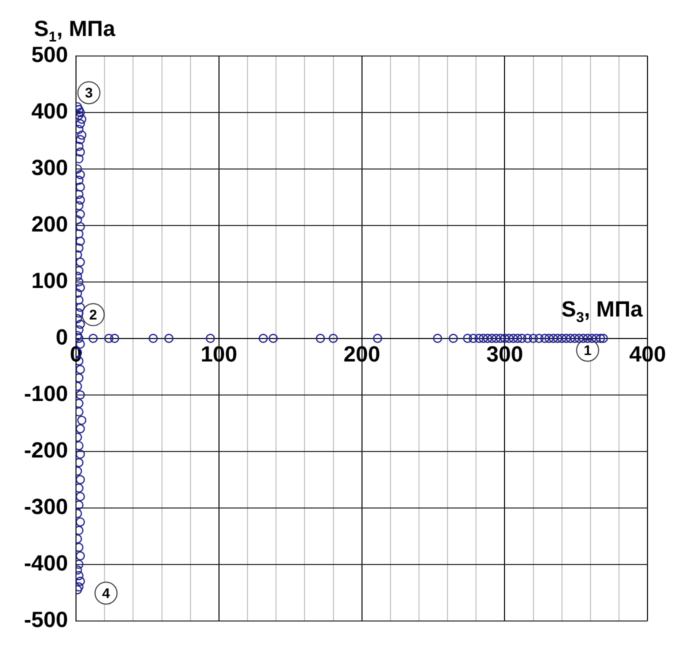 The width and height of the screenshot is (678, 650). I want to click on y-tick-label: 0, so click(62, 337).